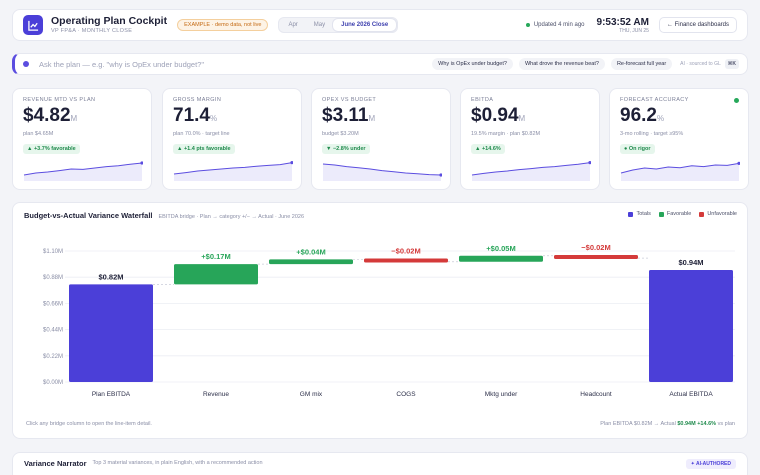 The width and height of the screenshot is (760, 475). I want to click on period-may: May, so click(319, 25).